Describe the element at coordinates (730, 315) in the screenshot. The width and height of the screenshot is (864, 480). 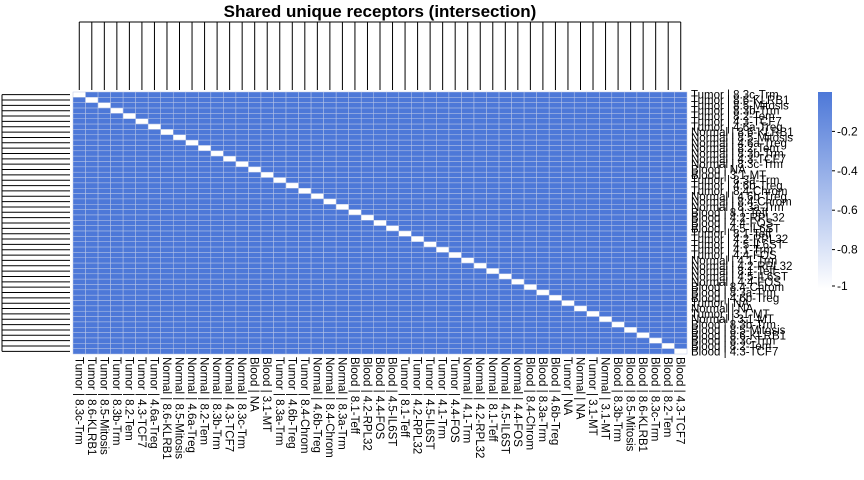
I see `row-label: Tumor | 3.1-MT` at that location.